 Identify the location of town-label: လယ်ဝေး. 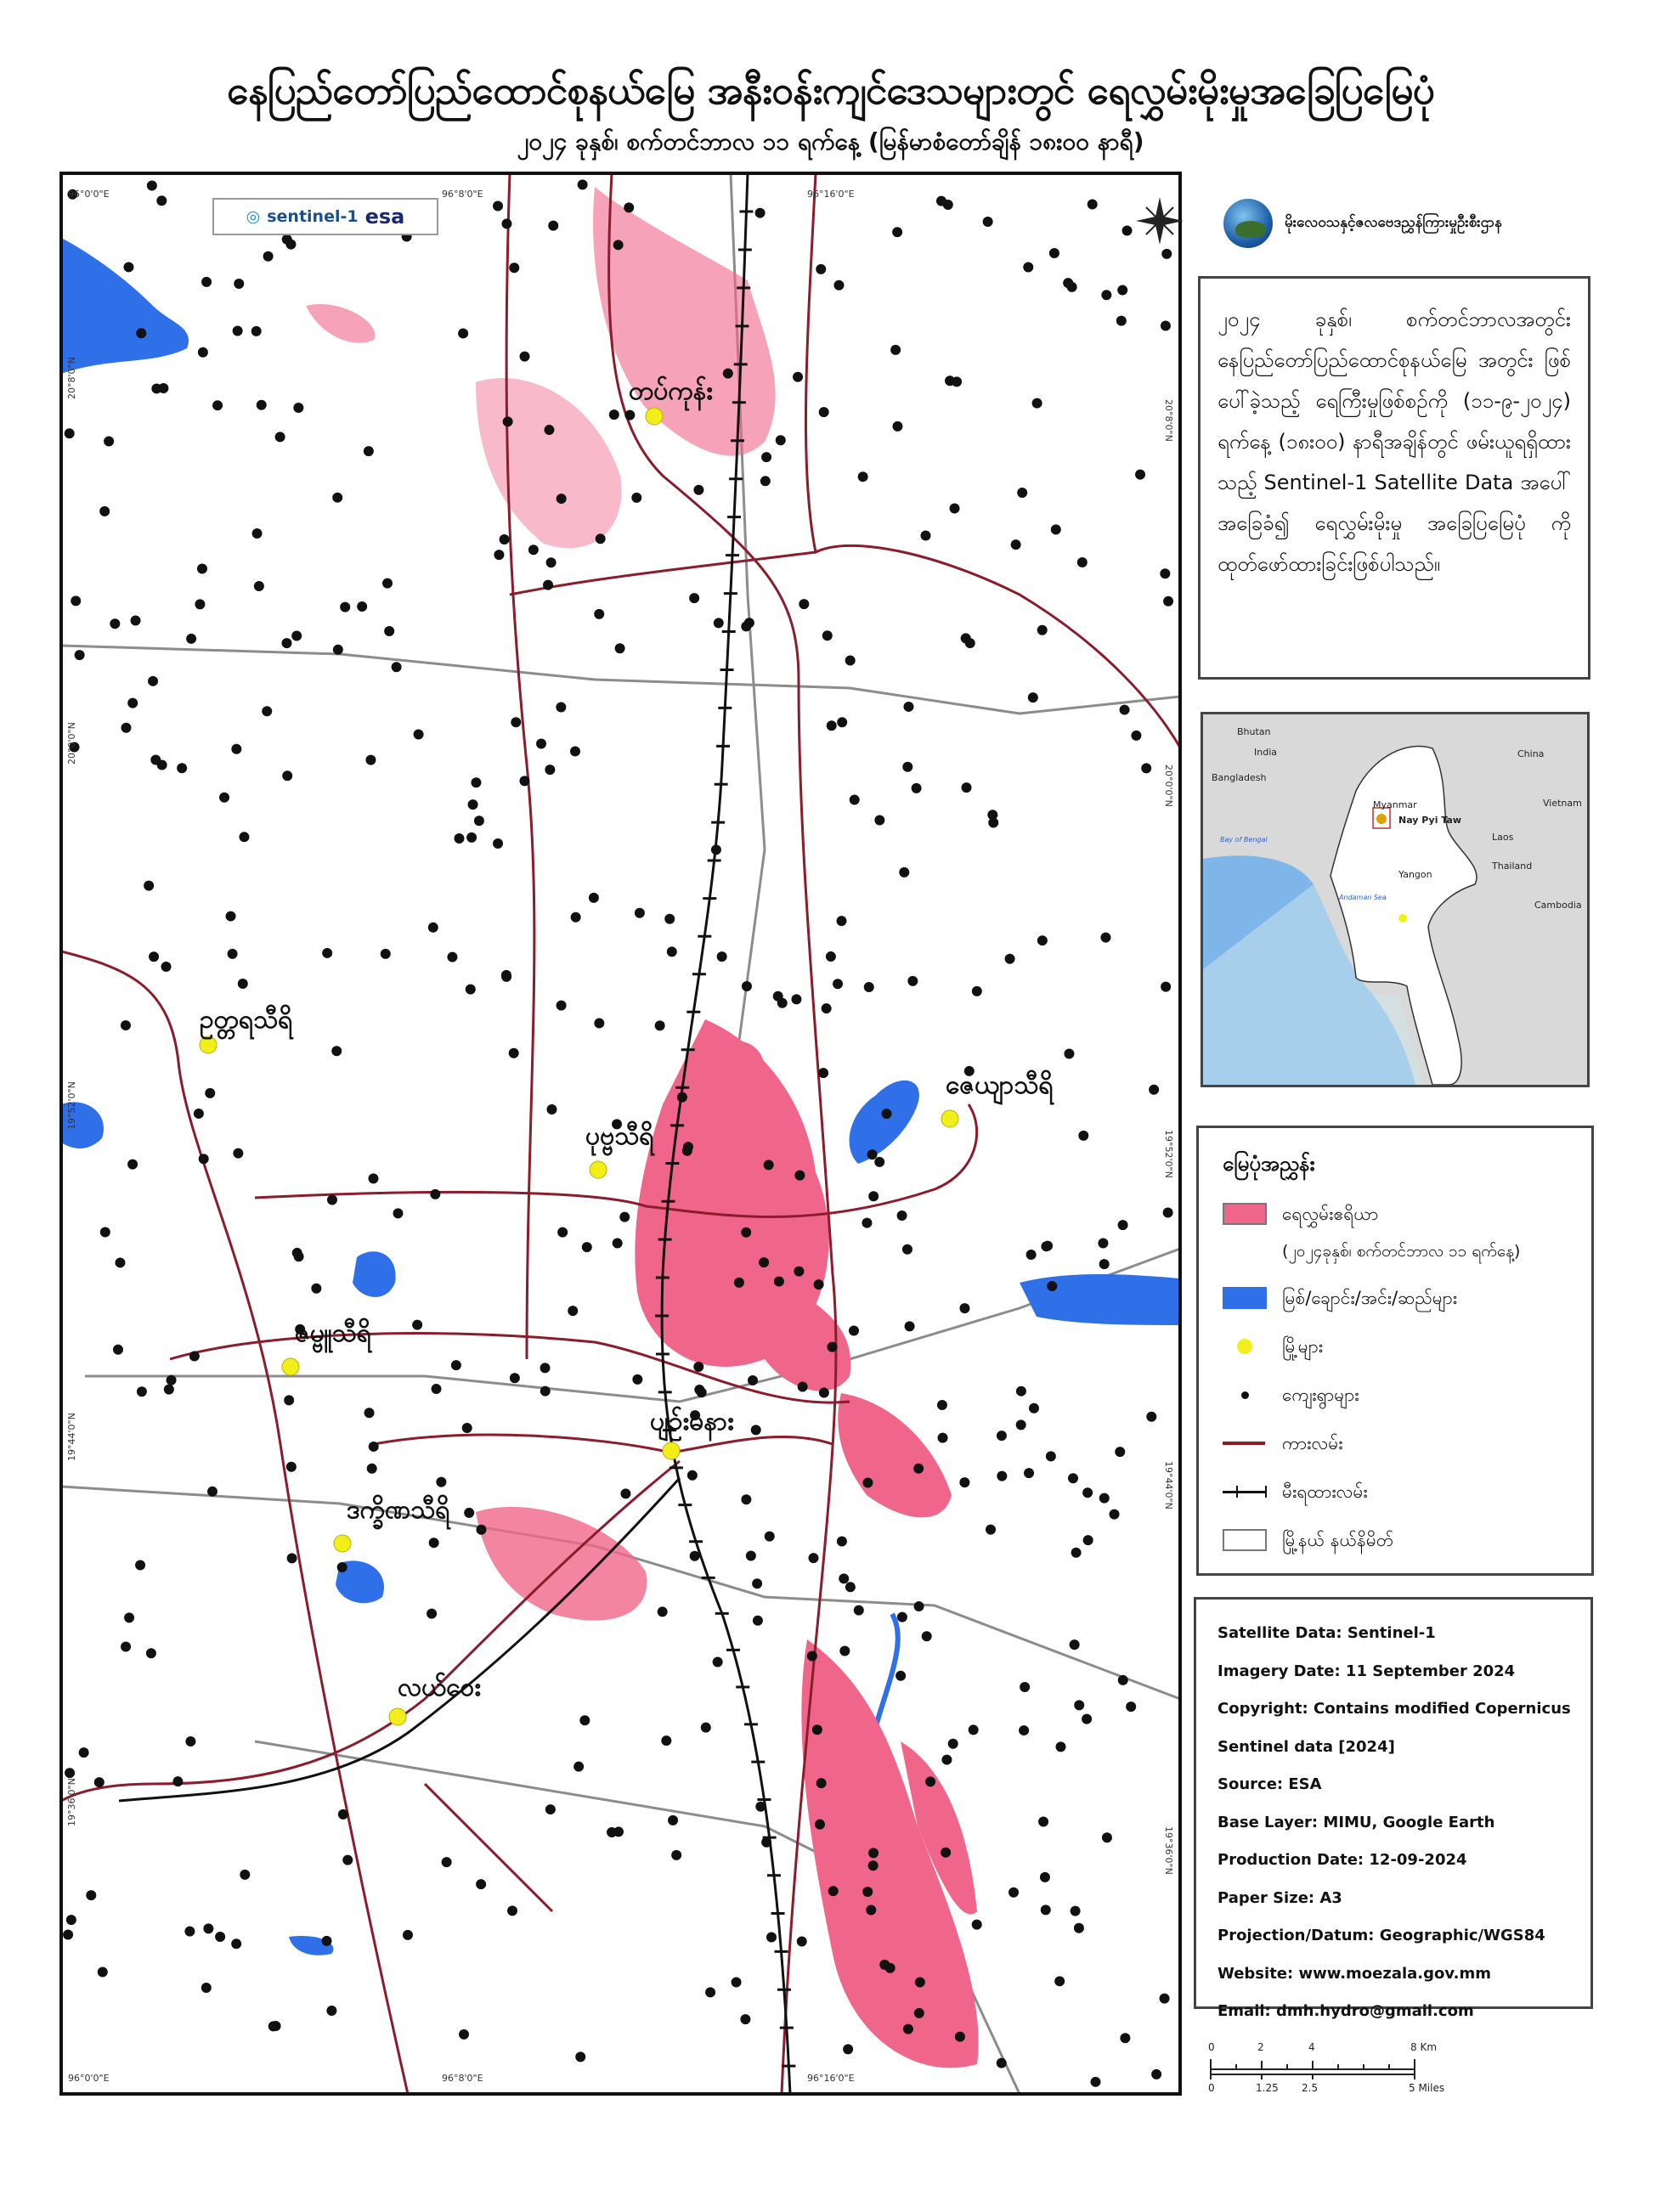
(439, 1687).